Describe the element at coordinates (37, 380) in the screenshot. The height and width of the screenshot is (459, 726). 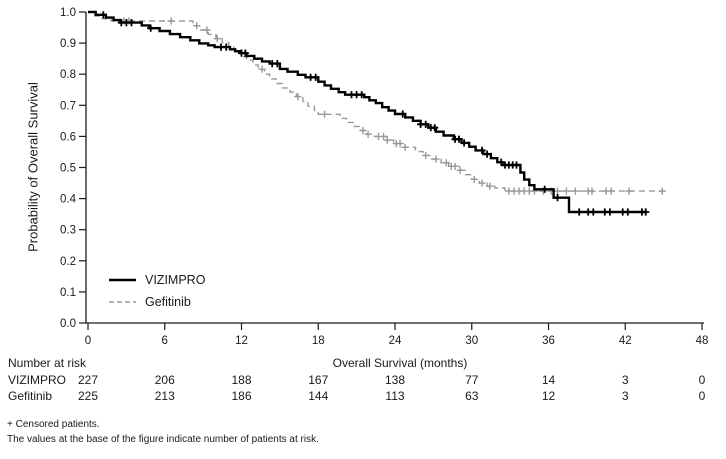
I see `risk-row-label-vizimpro: VIZIMPRO` at that location.